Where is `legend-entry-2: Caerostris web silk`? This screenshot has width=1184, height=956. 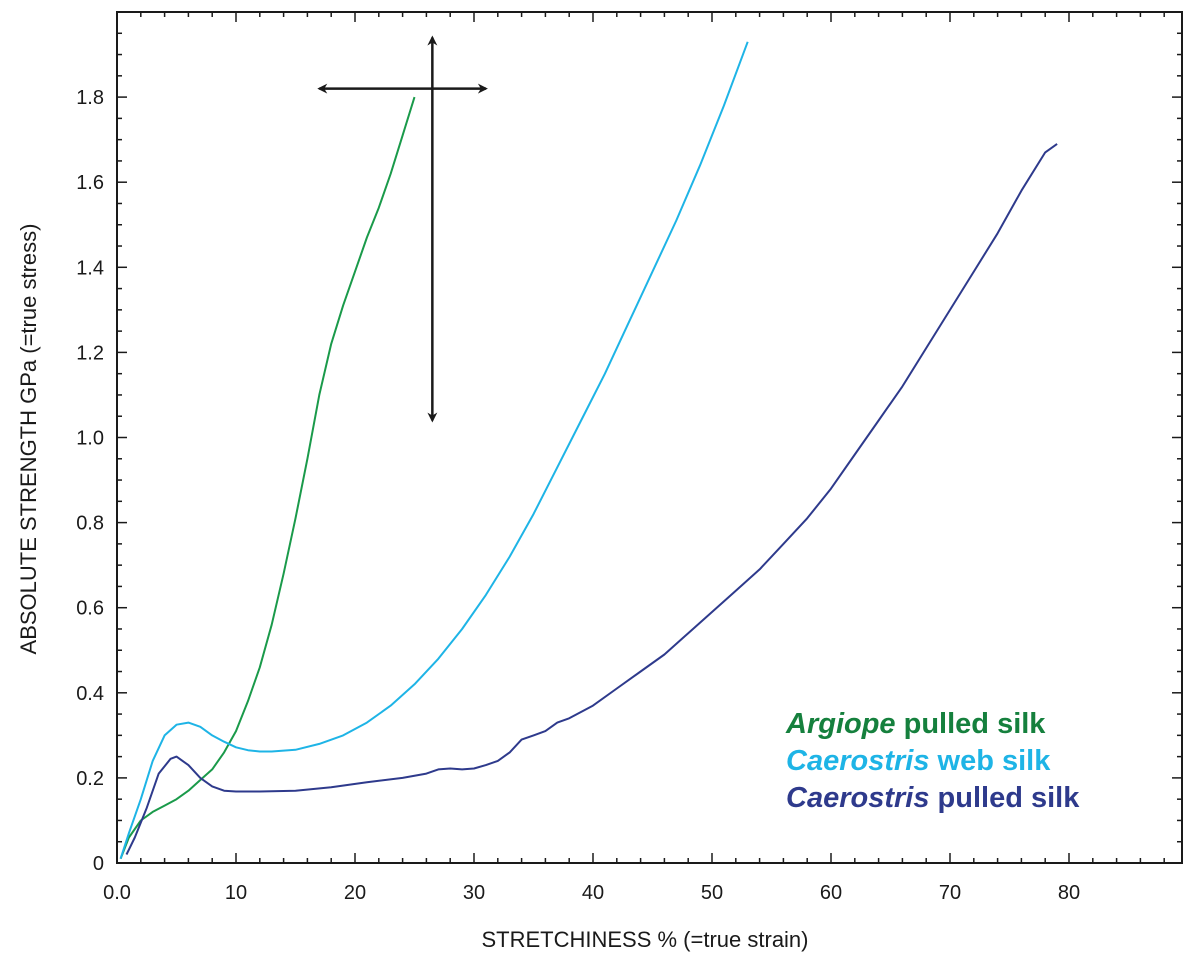
legend-entry-2: Caerostris web silk is located at coordinates (918, 761).